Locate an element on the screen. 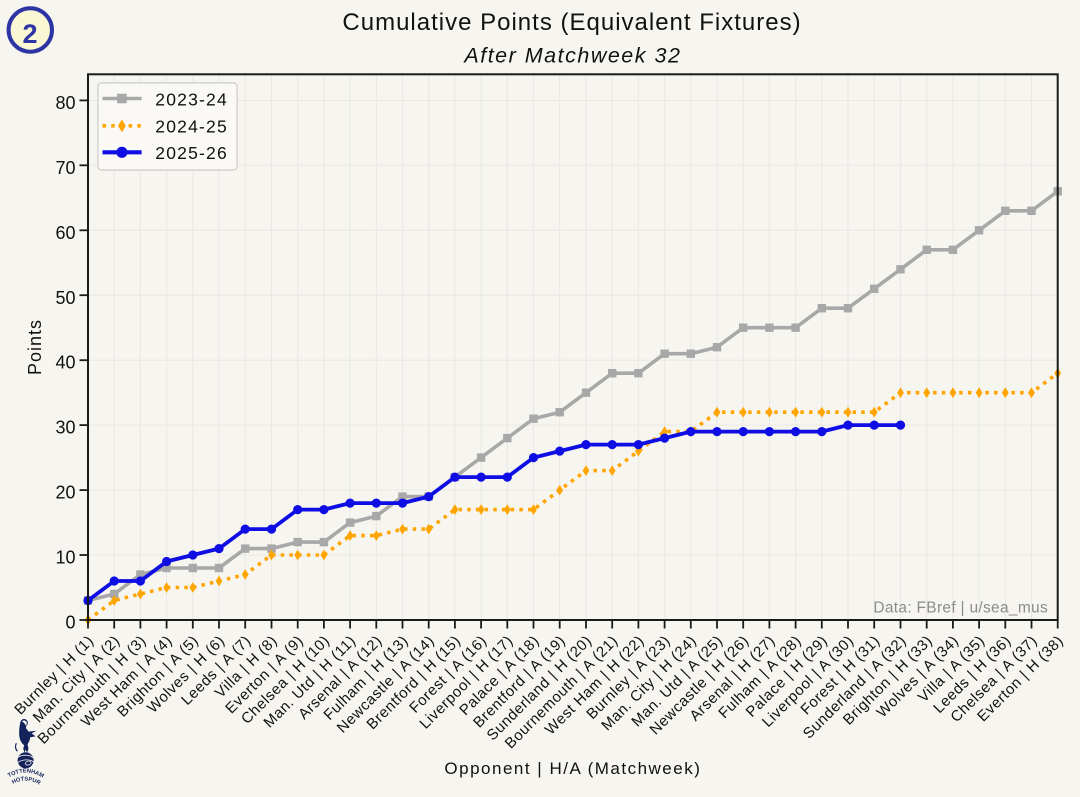 This screenshot has width=1080, height=797. svg-text: After Matchweek 32 is located at coordinates (571, 56).